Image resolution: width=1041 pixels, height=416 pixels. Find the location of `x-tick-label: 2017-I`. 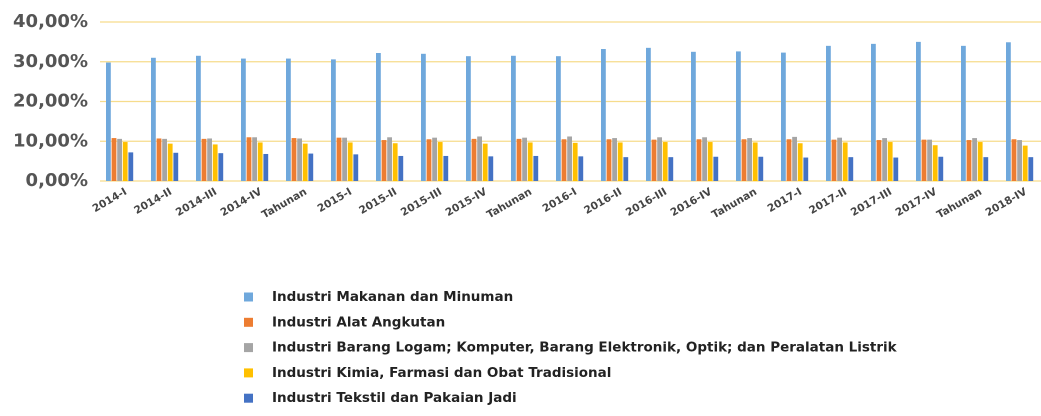

x-tick-label: 2017-I is located at coordinates (785, 200).